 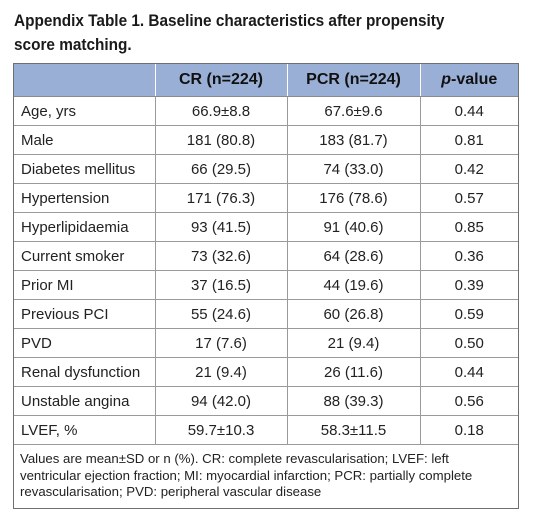 I want to click on table-row: Previous PCI 55 (24.6) 60 (26.8) 0.59, so click(x=266, y=314).